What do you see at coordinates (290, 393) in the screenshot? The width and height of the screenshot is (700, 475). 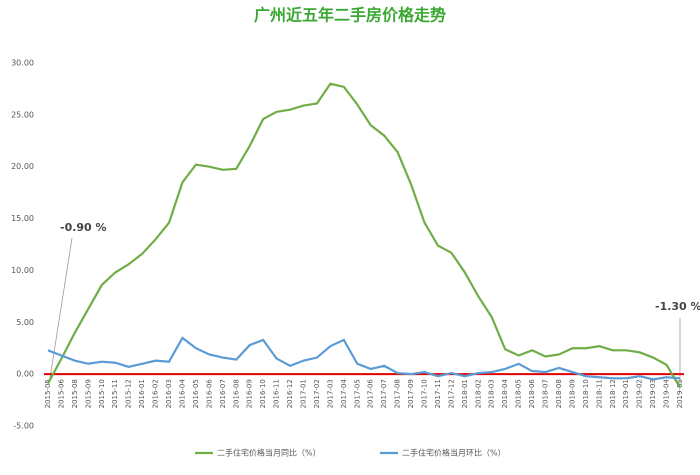 I see `x-tick-label: 2016-12` at bounding box center [290, 393].